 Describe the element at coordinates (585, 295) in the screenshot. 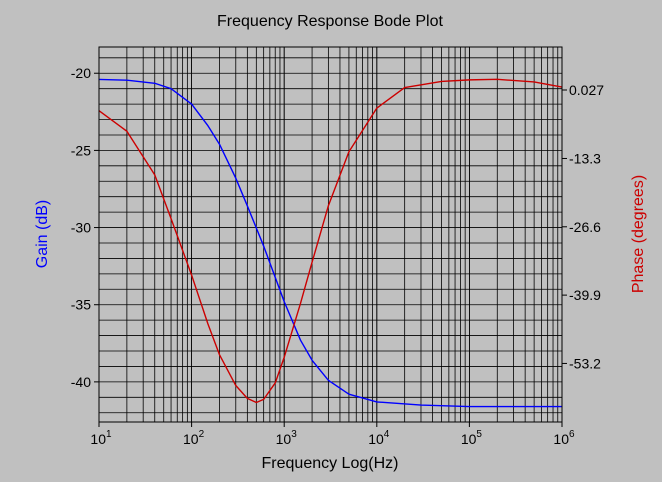

I see `right-tick-label: -39.9` at that location.